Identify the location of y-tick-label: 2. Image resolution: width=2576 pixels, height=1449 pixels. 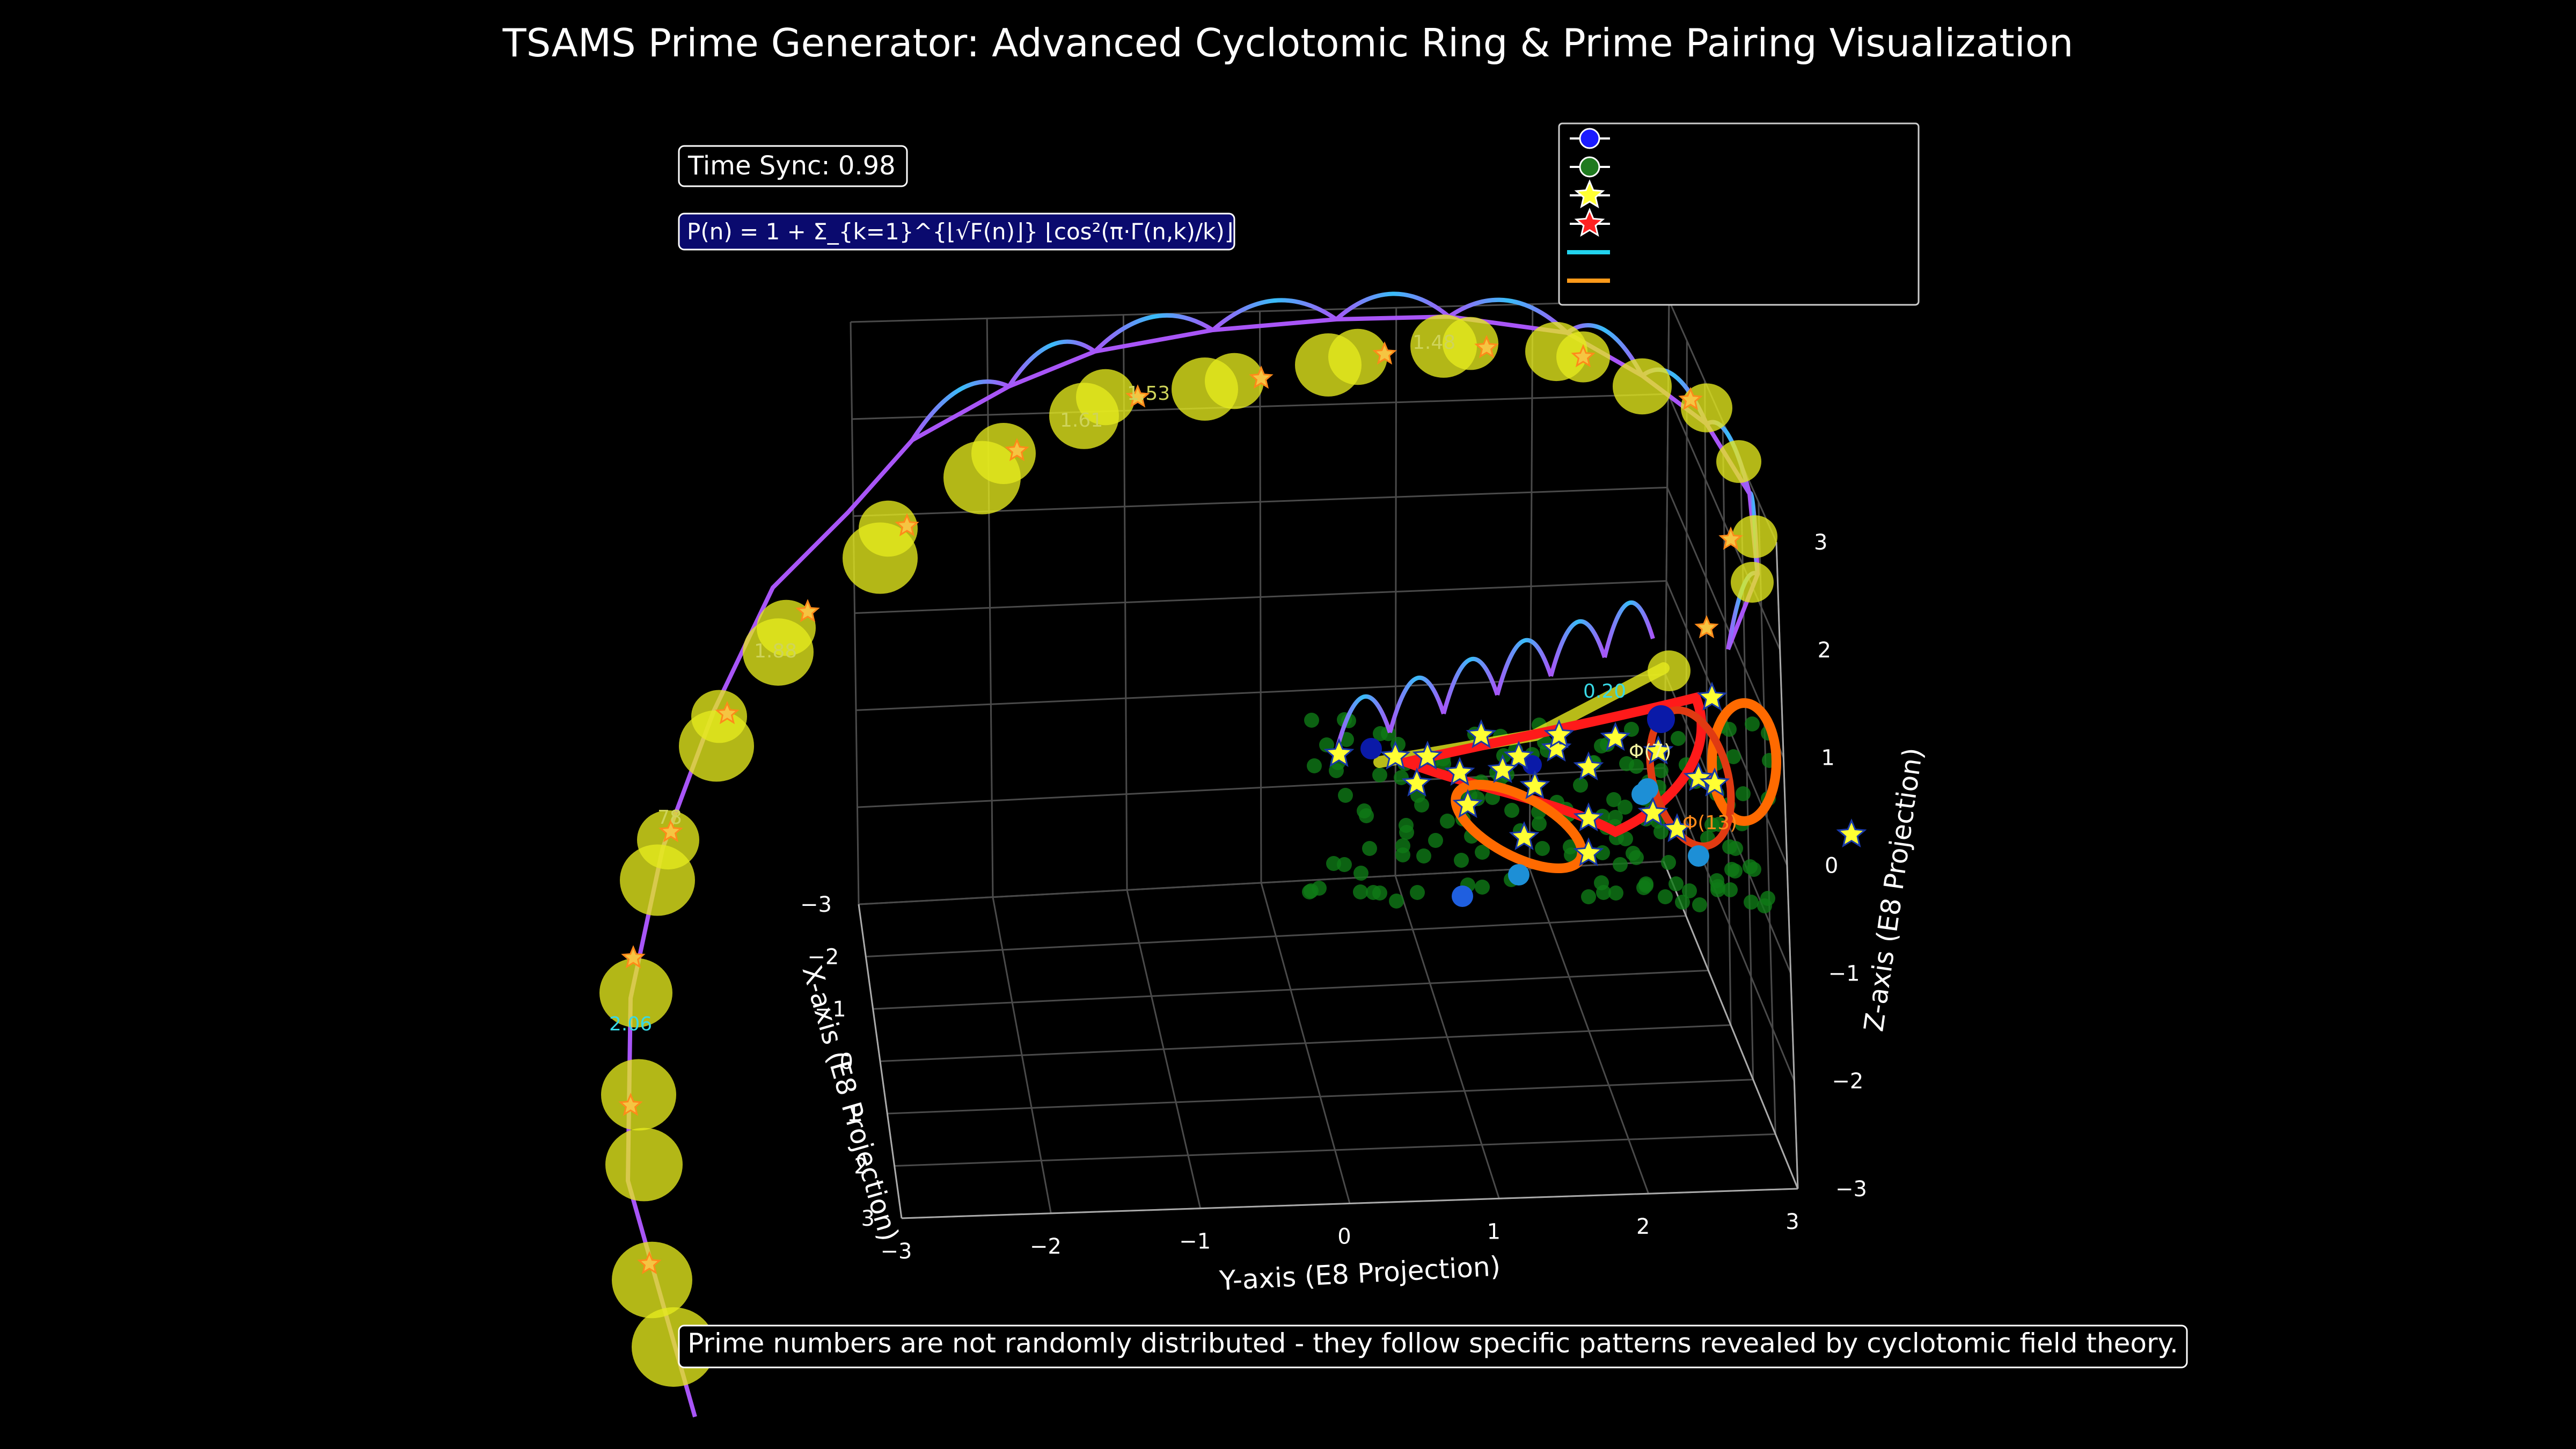
(1643, 1226).